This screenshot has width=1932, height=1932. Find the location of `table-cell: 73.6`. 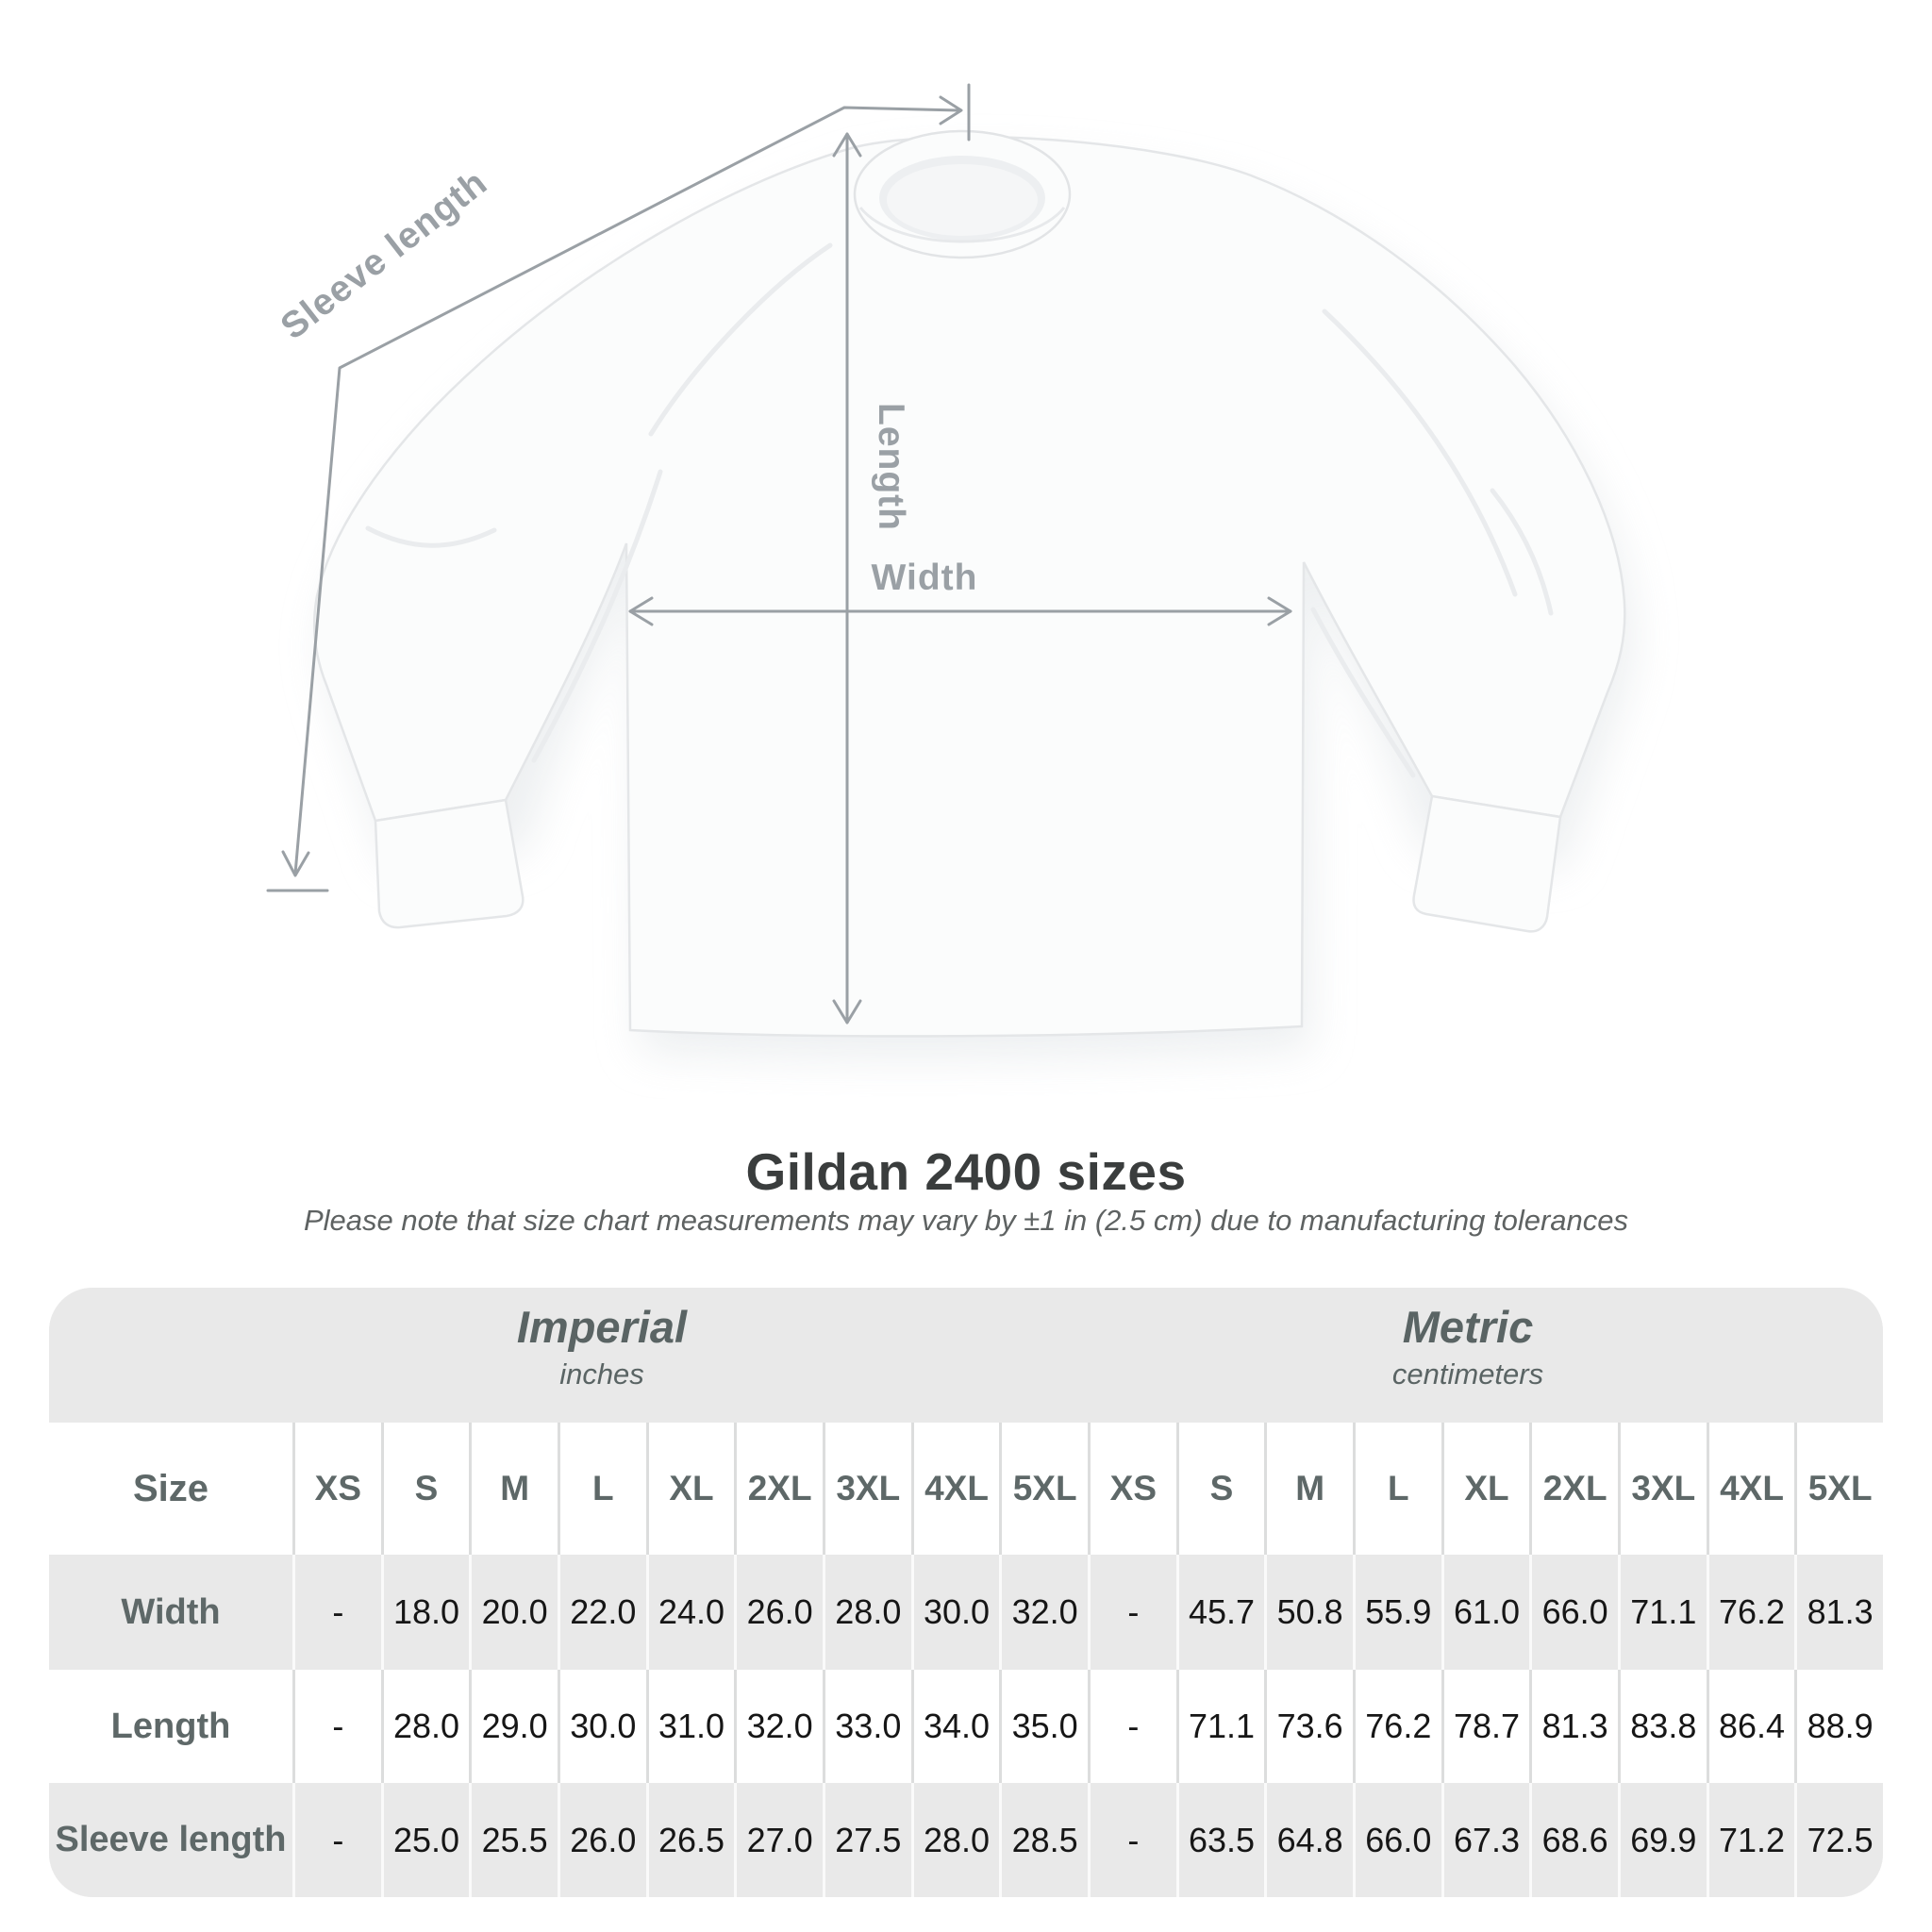

table-cell: 73.6 is located at coordinates (1310, 1726).